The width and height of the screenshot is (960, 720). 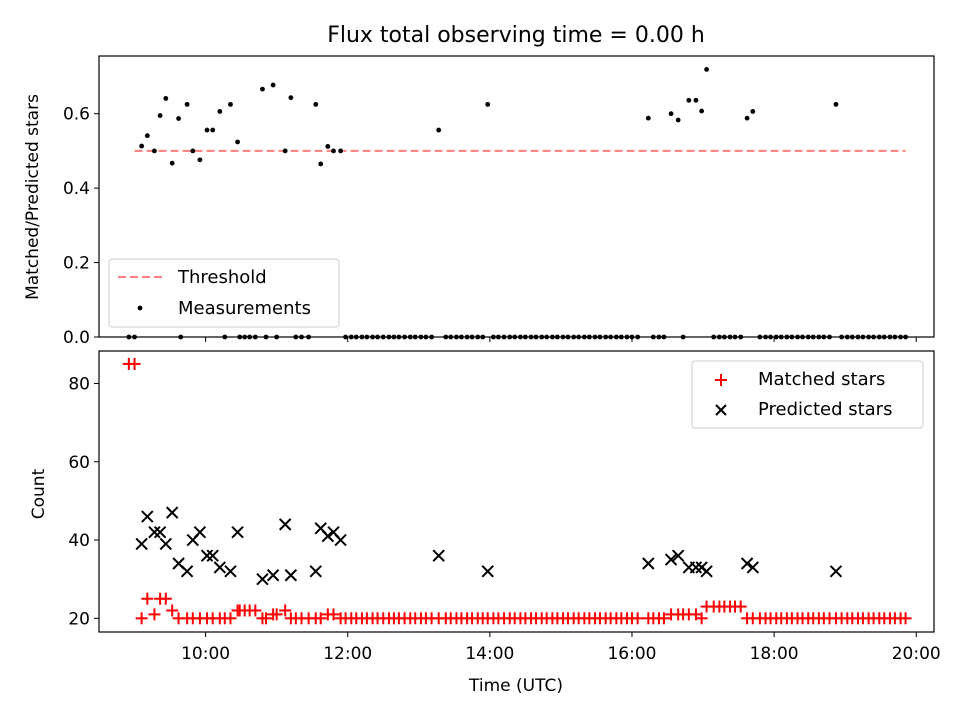 I want to click on legend-threshold-label: Threshold, so click(x=222, y=277).